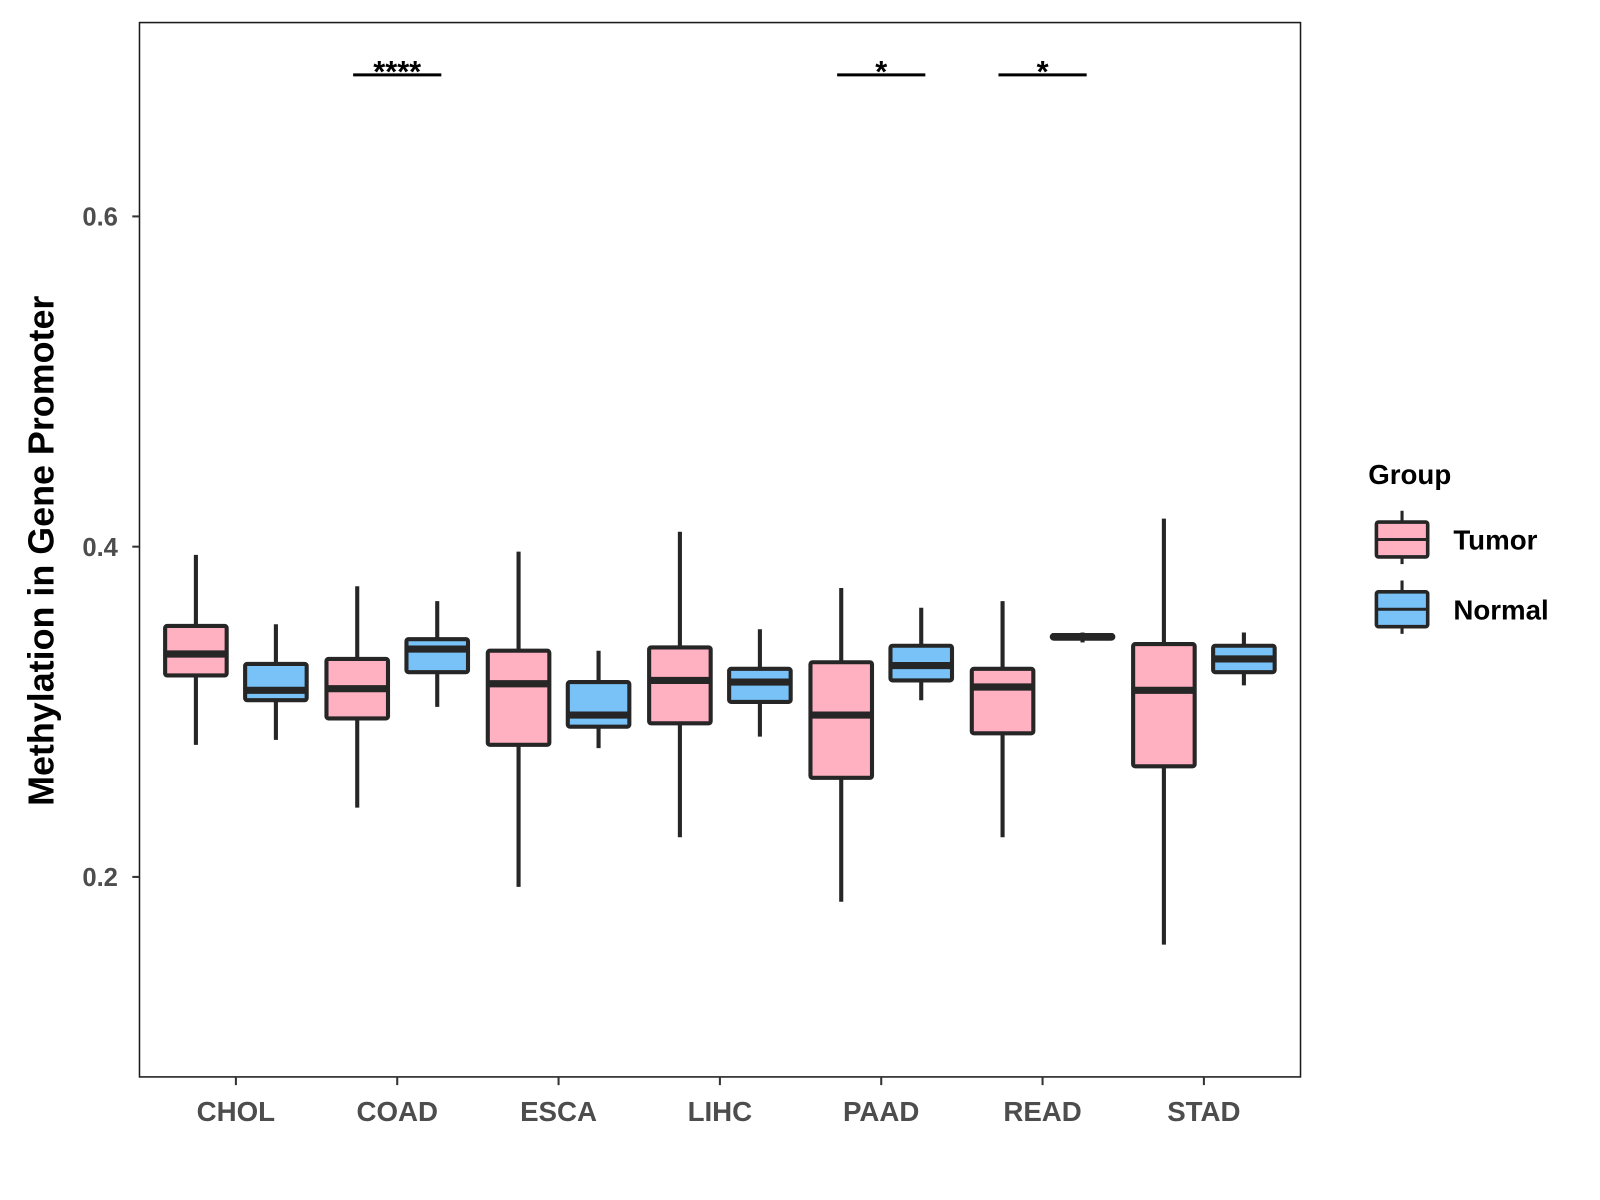  Describe the element at coordinates (397, 1111) in the screenshot. I see `x-tick-label: COAD` at that location.